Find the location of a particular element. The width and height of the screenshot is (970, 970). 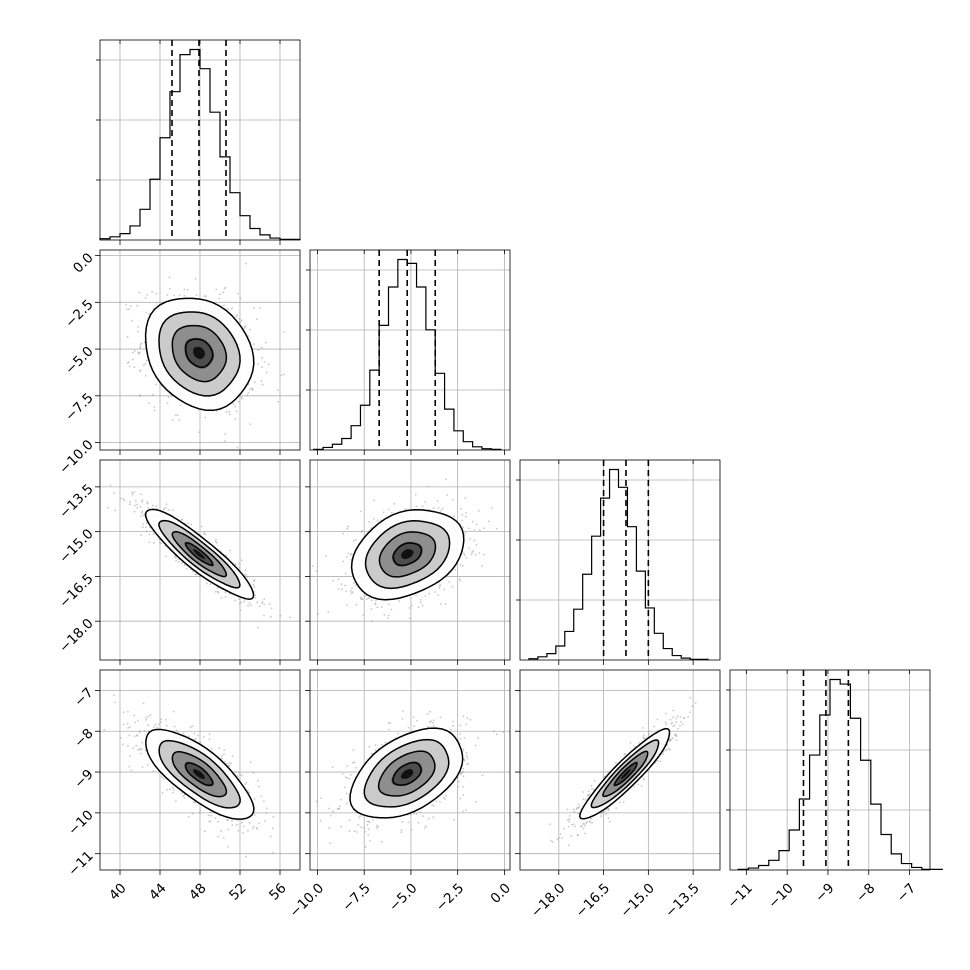

y-tick-label: −15.0 is located at coordinates (76, 546).